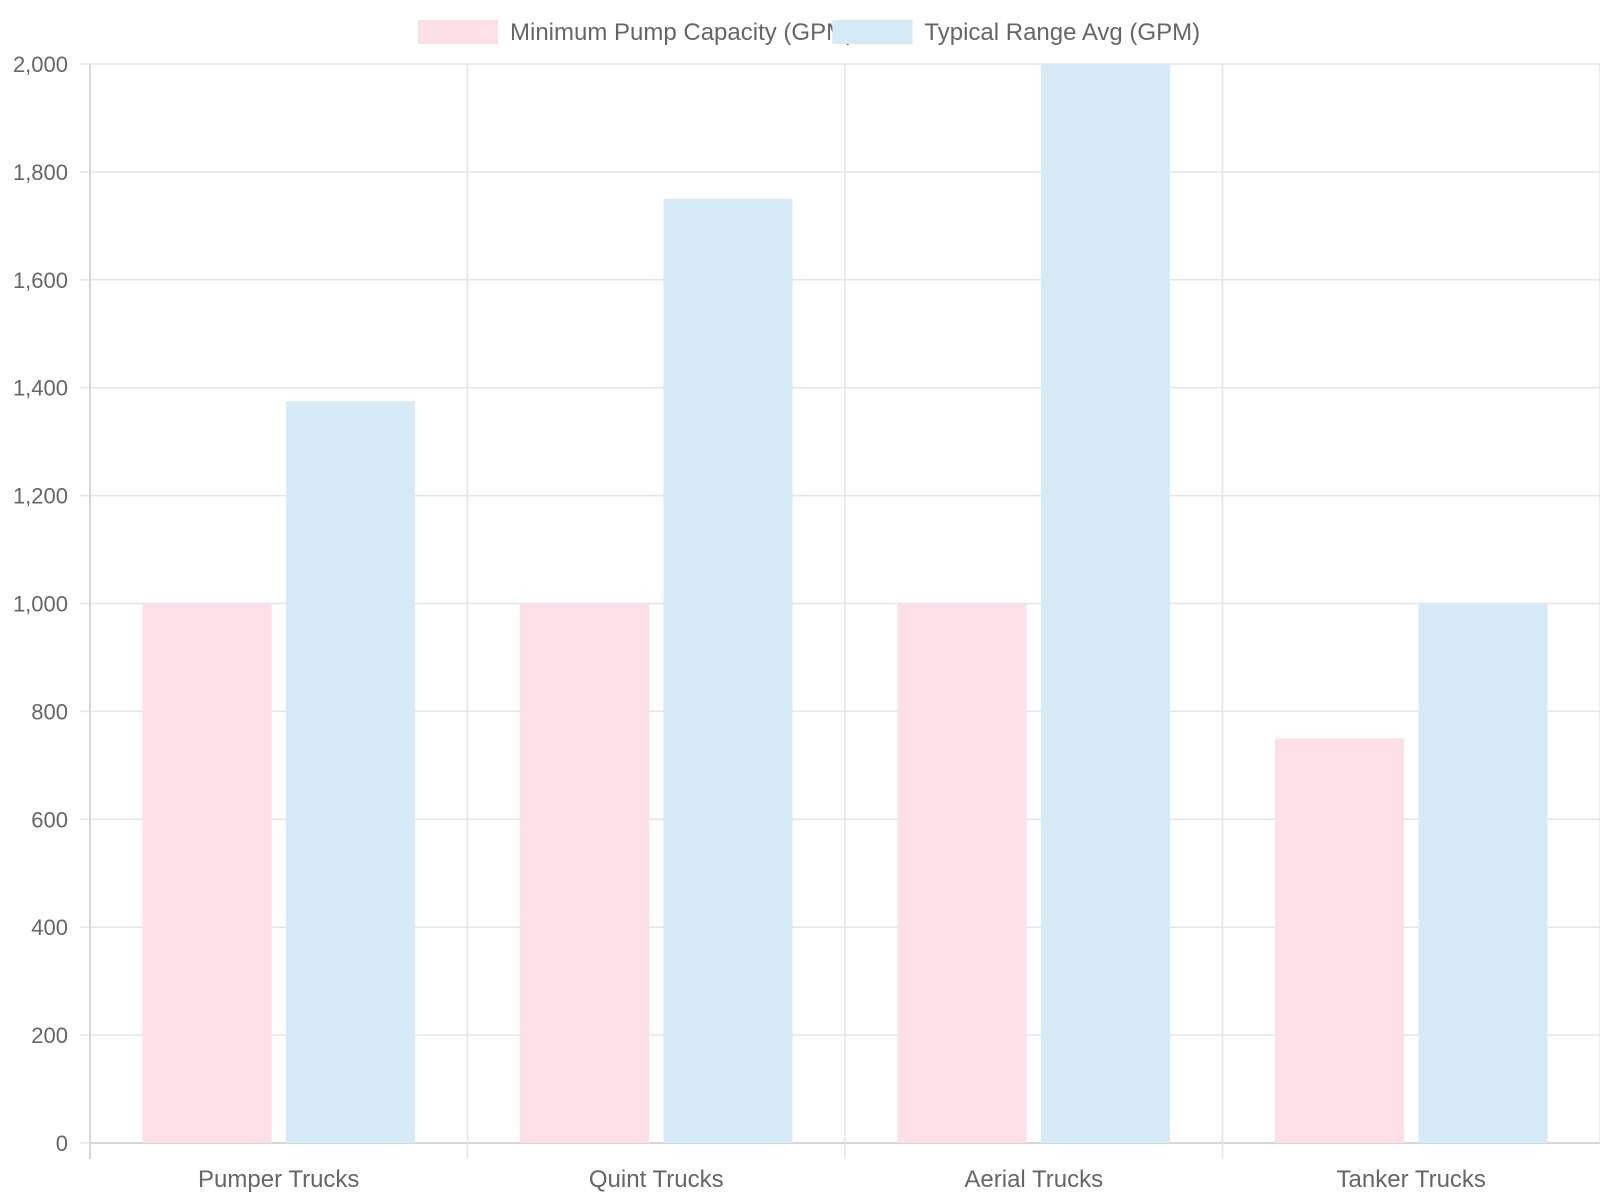 The width and height of the screenshot is (1600, 1200). What do you see at coordinates (40, 172) in the screenshot?
I see `y-tick-label: 1,800` at bounding box center [40, 172].